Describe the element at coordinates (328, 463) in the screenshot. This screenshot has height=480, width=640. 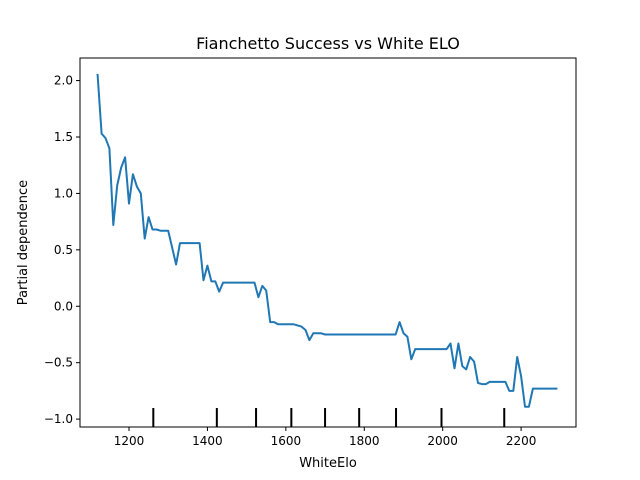
I see `x-axis-label: WhiteElo` at that location.